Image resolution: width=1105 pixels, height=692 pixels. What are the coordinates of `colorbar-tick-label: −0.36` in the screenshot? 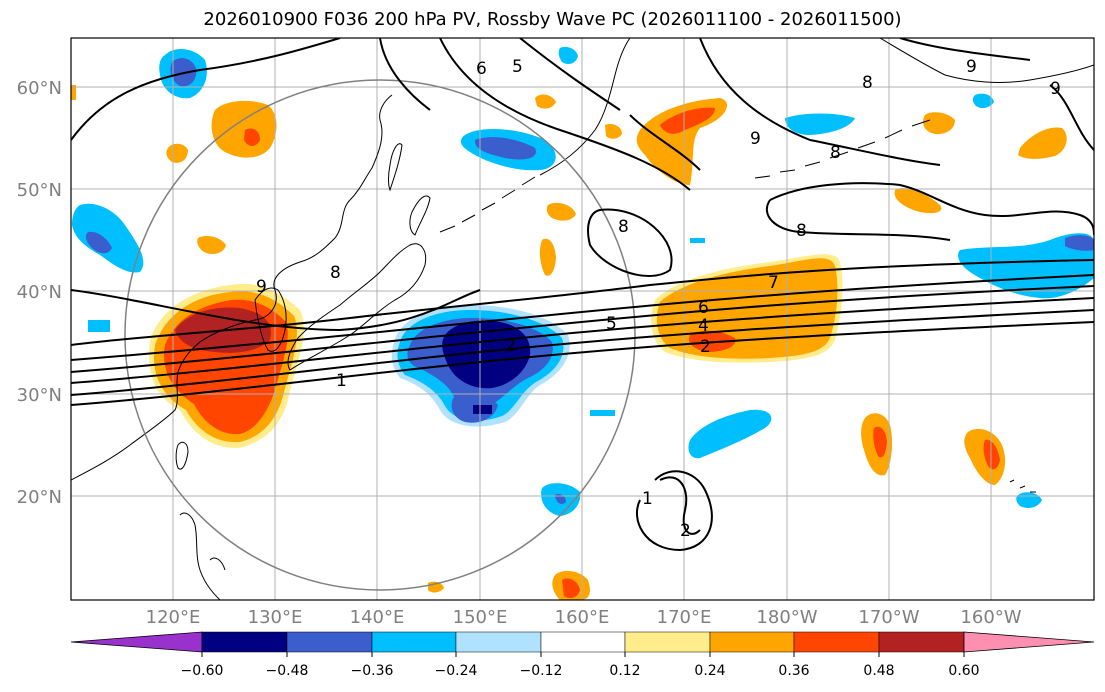 It's located at (372, 671).